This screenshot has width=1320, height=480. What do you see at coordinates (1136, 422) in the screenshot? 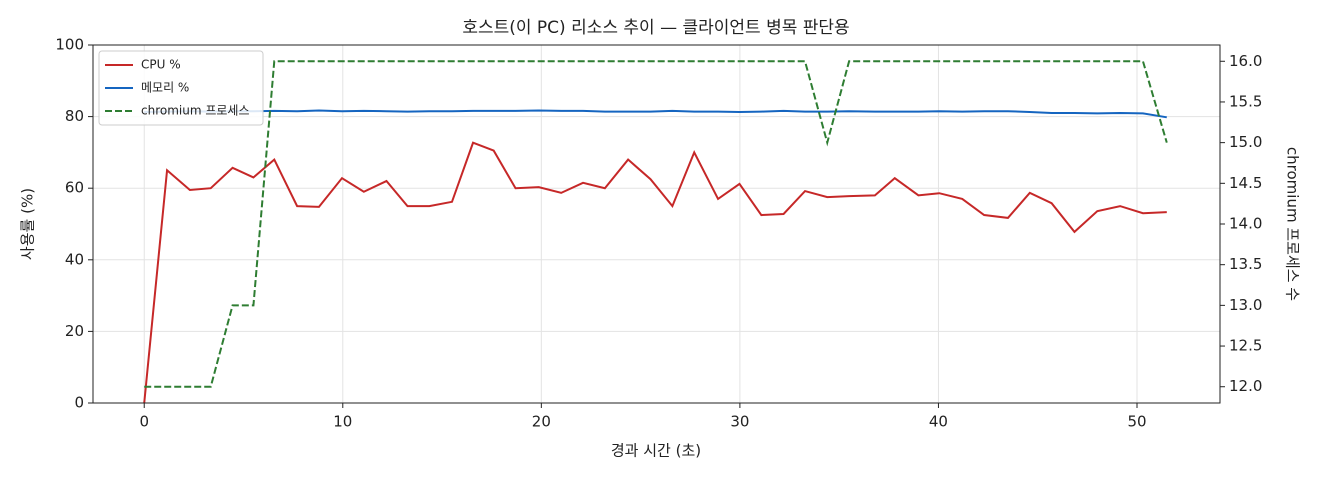
I see `x-tick-label: 50` at bounding box center [1136, 422].